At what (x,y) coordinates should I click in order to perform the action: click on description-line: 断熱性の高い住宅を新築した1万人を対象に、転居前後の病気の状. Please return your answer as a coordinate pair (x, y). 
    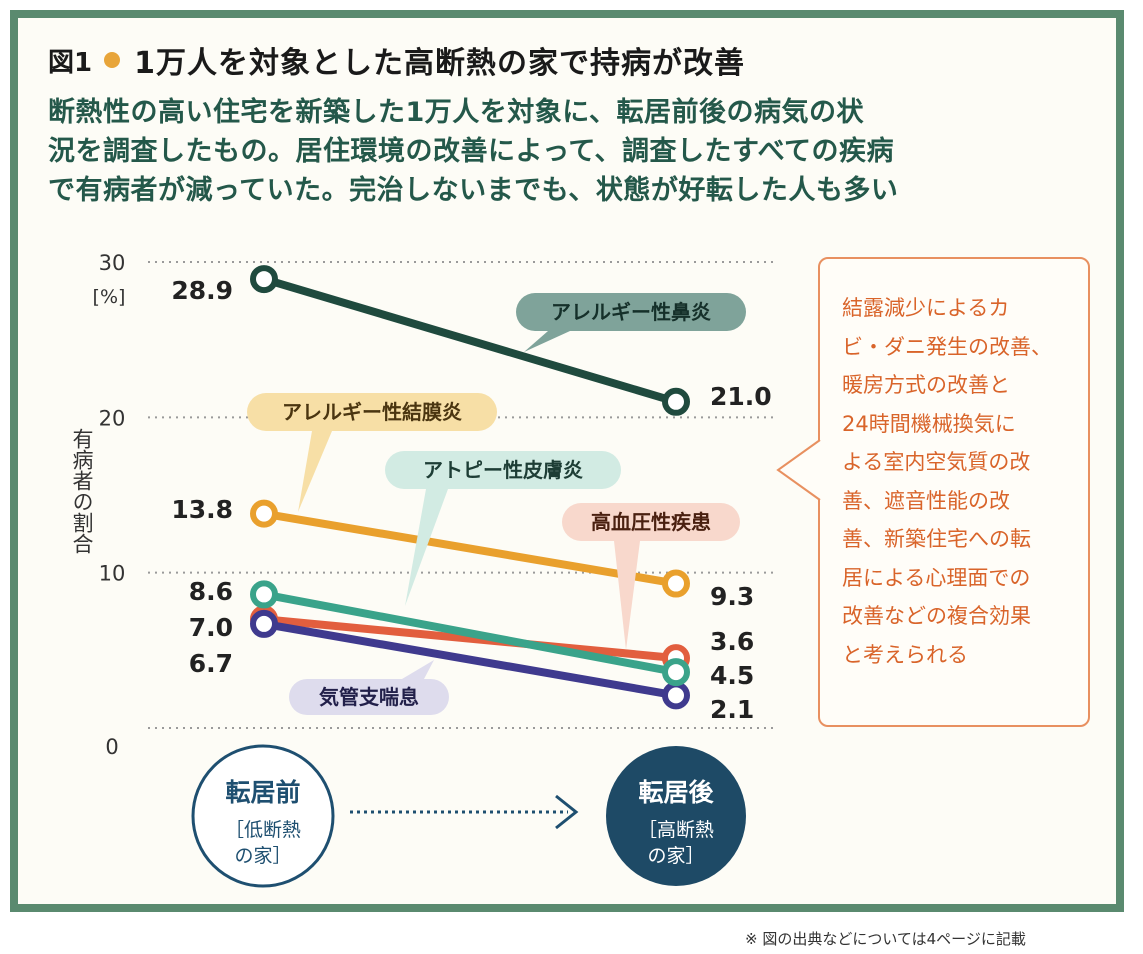
    Looking at the image, I should click on (456, 112).